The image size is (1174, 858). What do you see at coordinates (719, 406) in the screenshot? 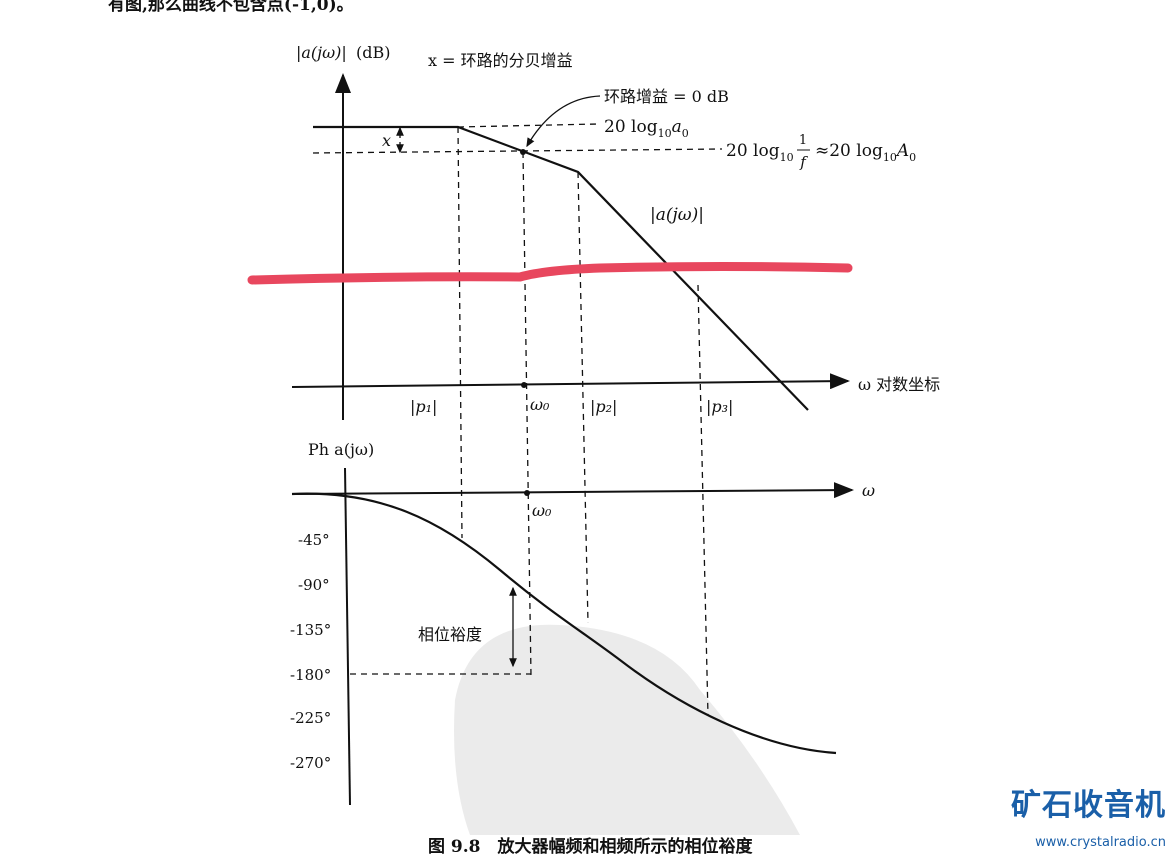
I see `tick-p3: |p₃|` at bounding box center [719, 406].